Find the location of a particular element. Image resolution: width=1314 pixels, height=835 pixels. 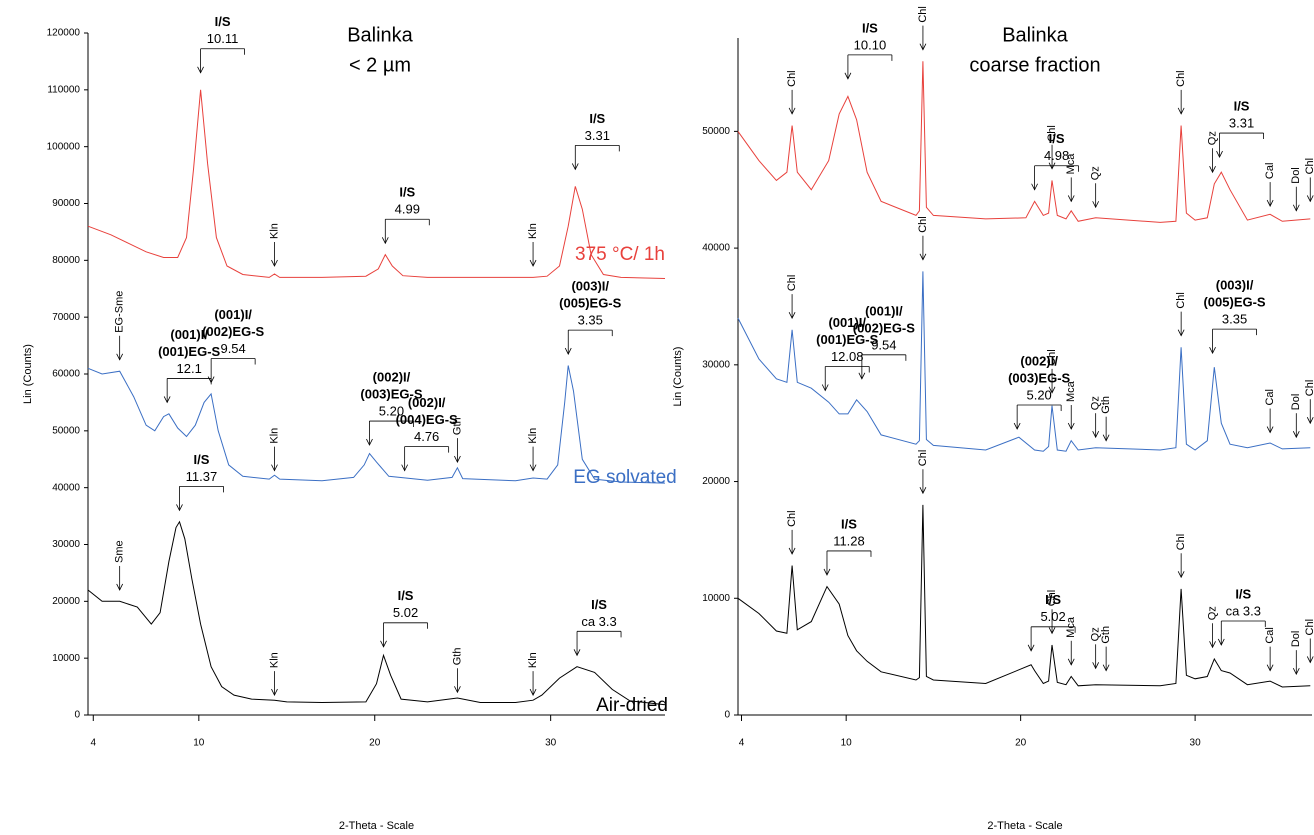

y-tick-label: 30000 is located at coordinates (66, 544).